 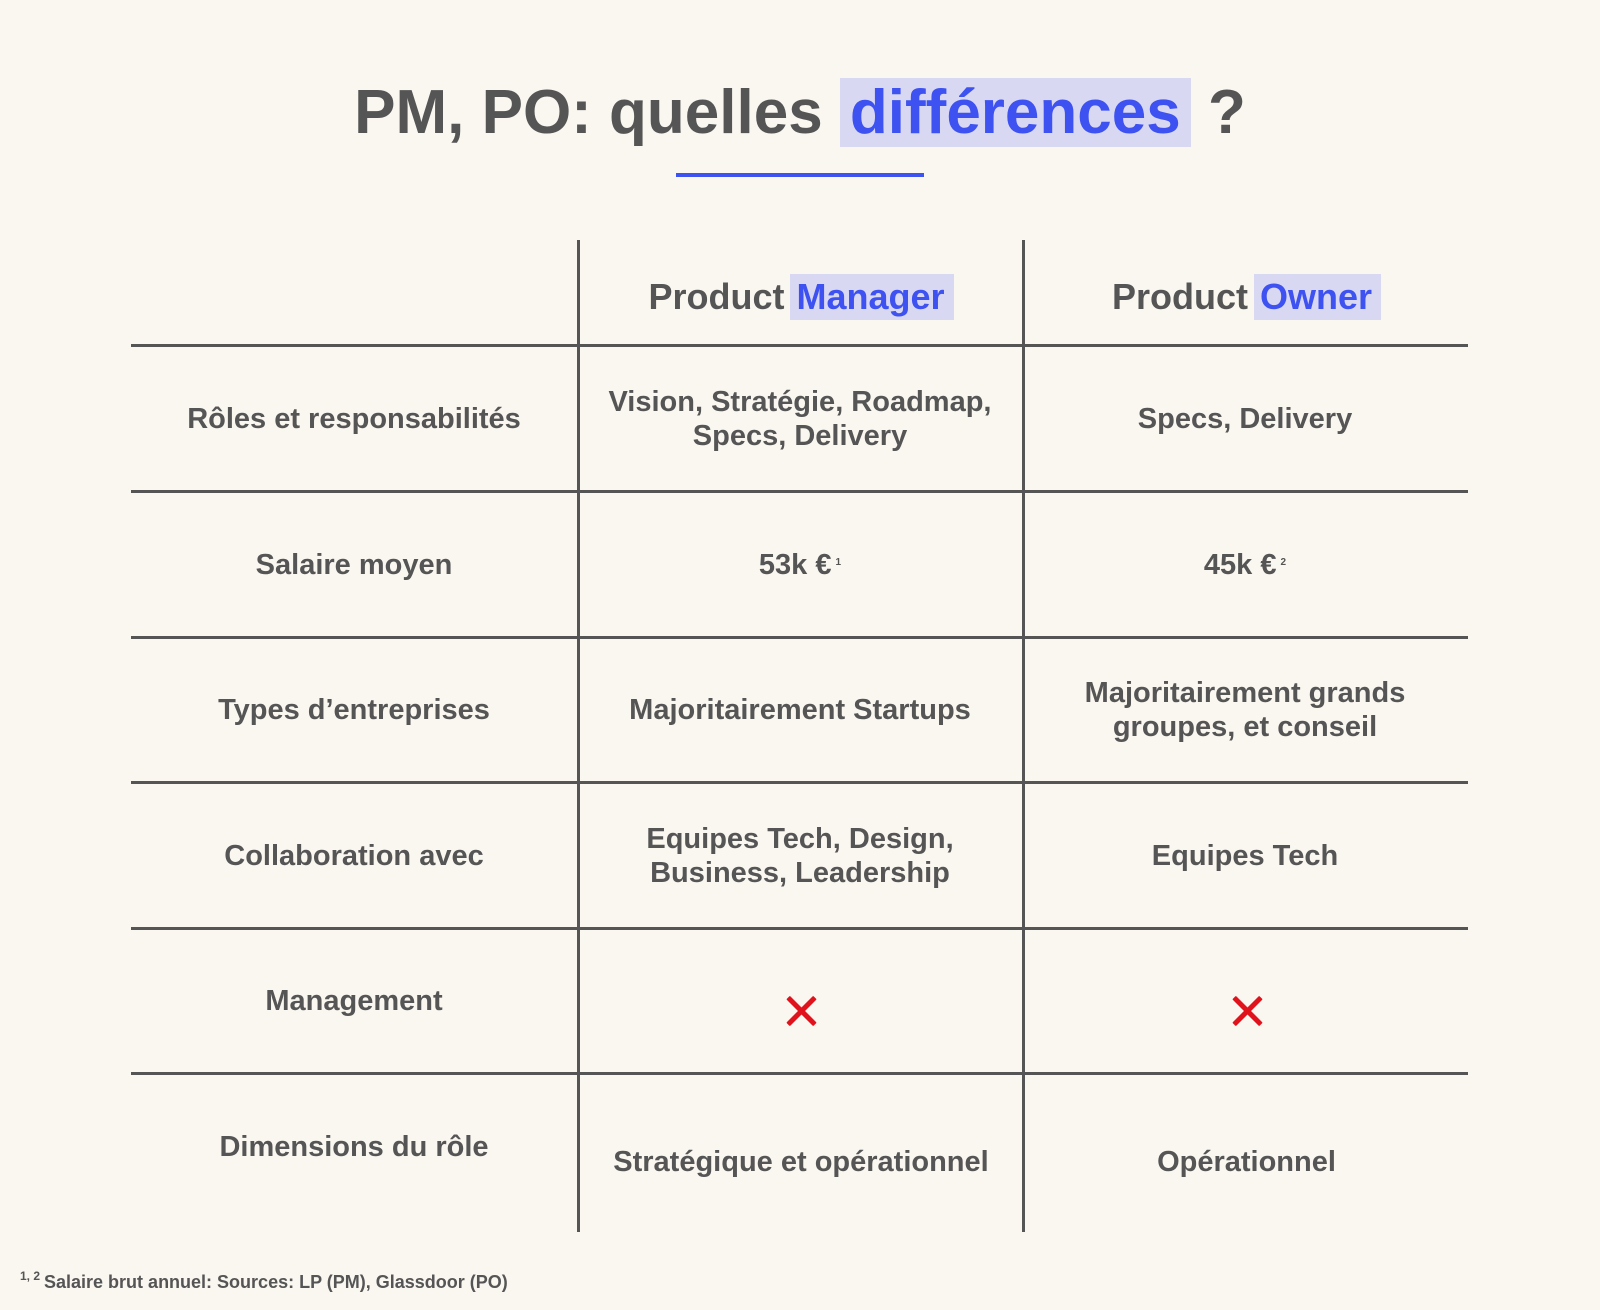 What do you see at coordinates (1246, 1162) in the screenshot?
I see `po-cell: Opérationnel` at bounding box center [1246, 1162].